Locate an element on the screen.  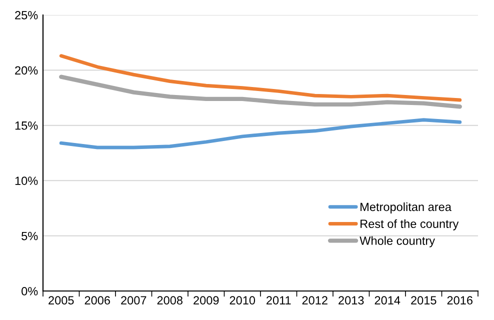
y-tick-label: 15% is located at coordinates (26, 125).